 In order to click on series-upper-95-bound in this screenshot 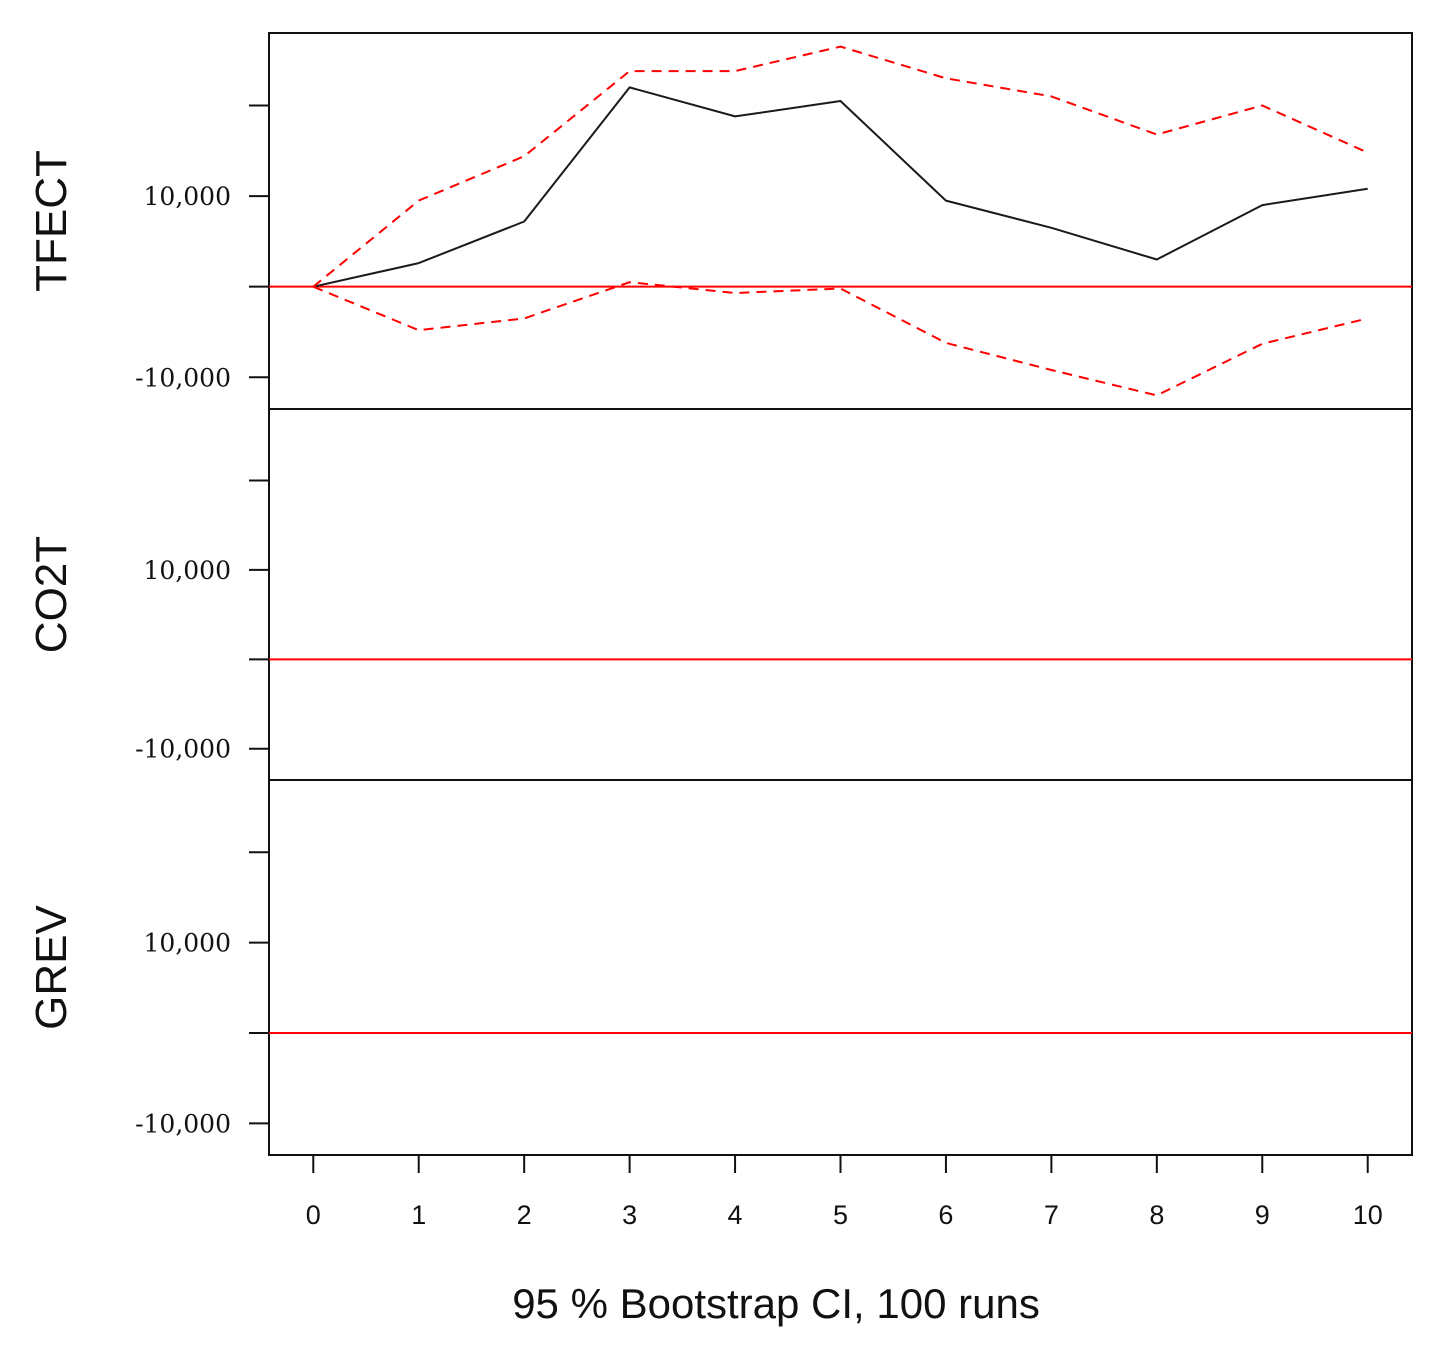, I will do `click(840, 166)`.